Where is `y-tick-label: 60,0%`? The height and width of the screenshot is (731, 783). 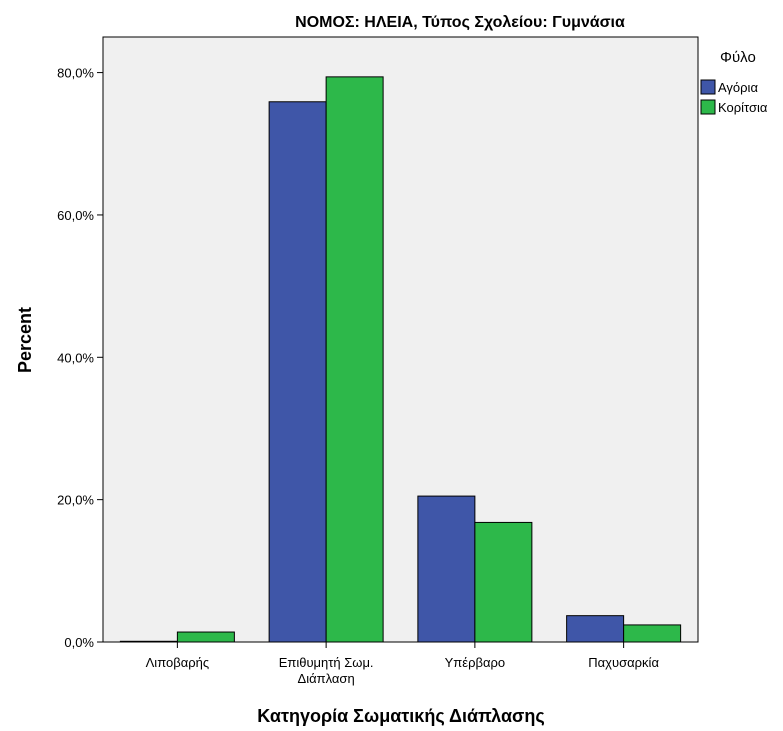 y-tick-label: 60,0% is located at coordinates (75, 215).